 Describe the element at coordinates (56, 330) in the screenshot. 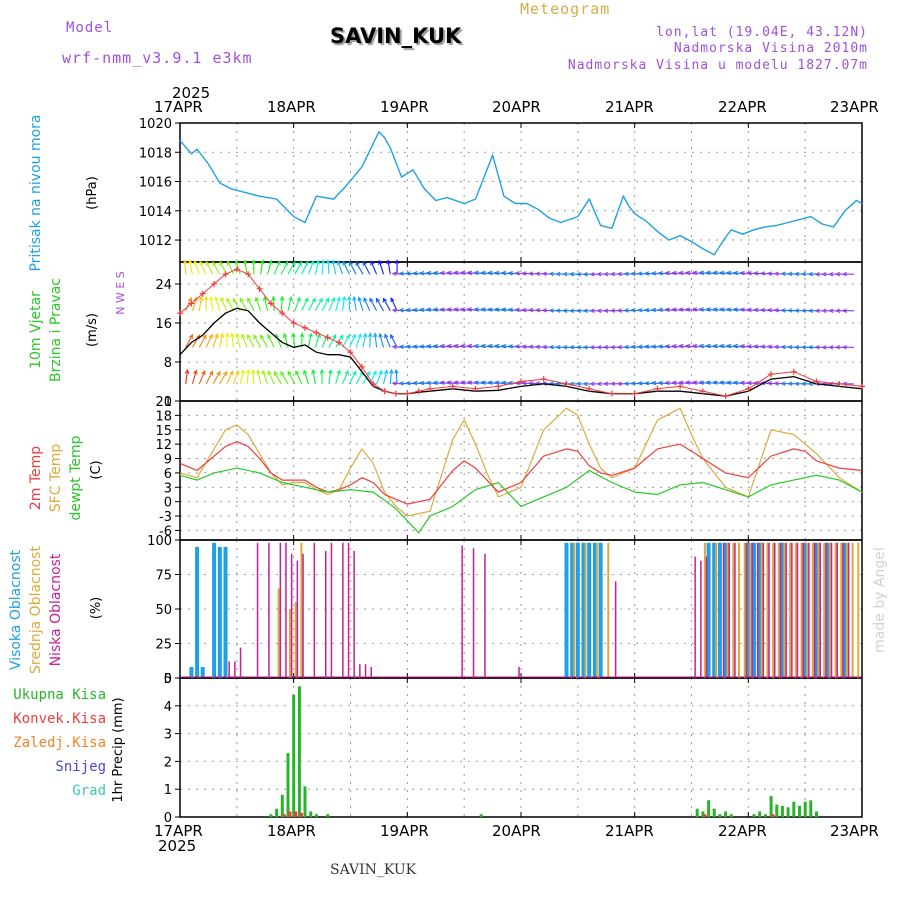

I see `wind-title-2: Brzina i Pravac` at that location.